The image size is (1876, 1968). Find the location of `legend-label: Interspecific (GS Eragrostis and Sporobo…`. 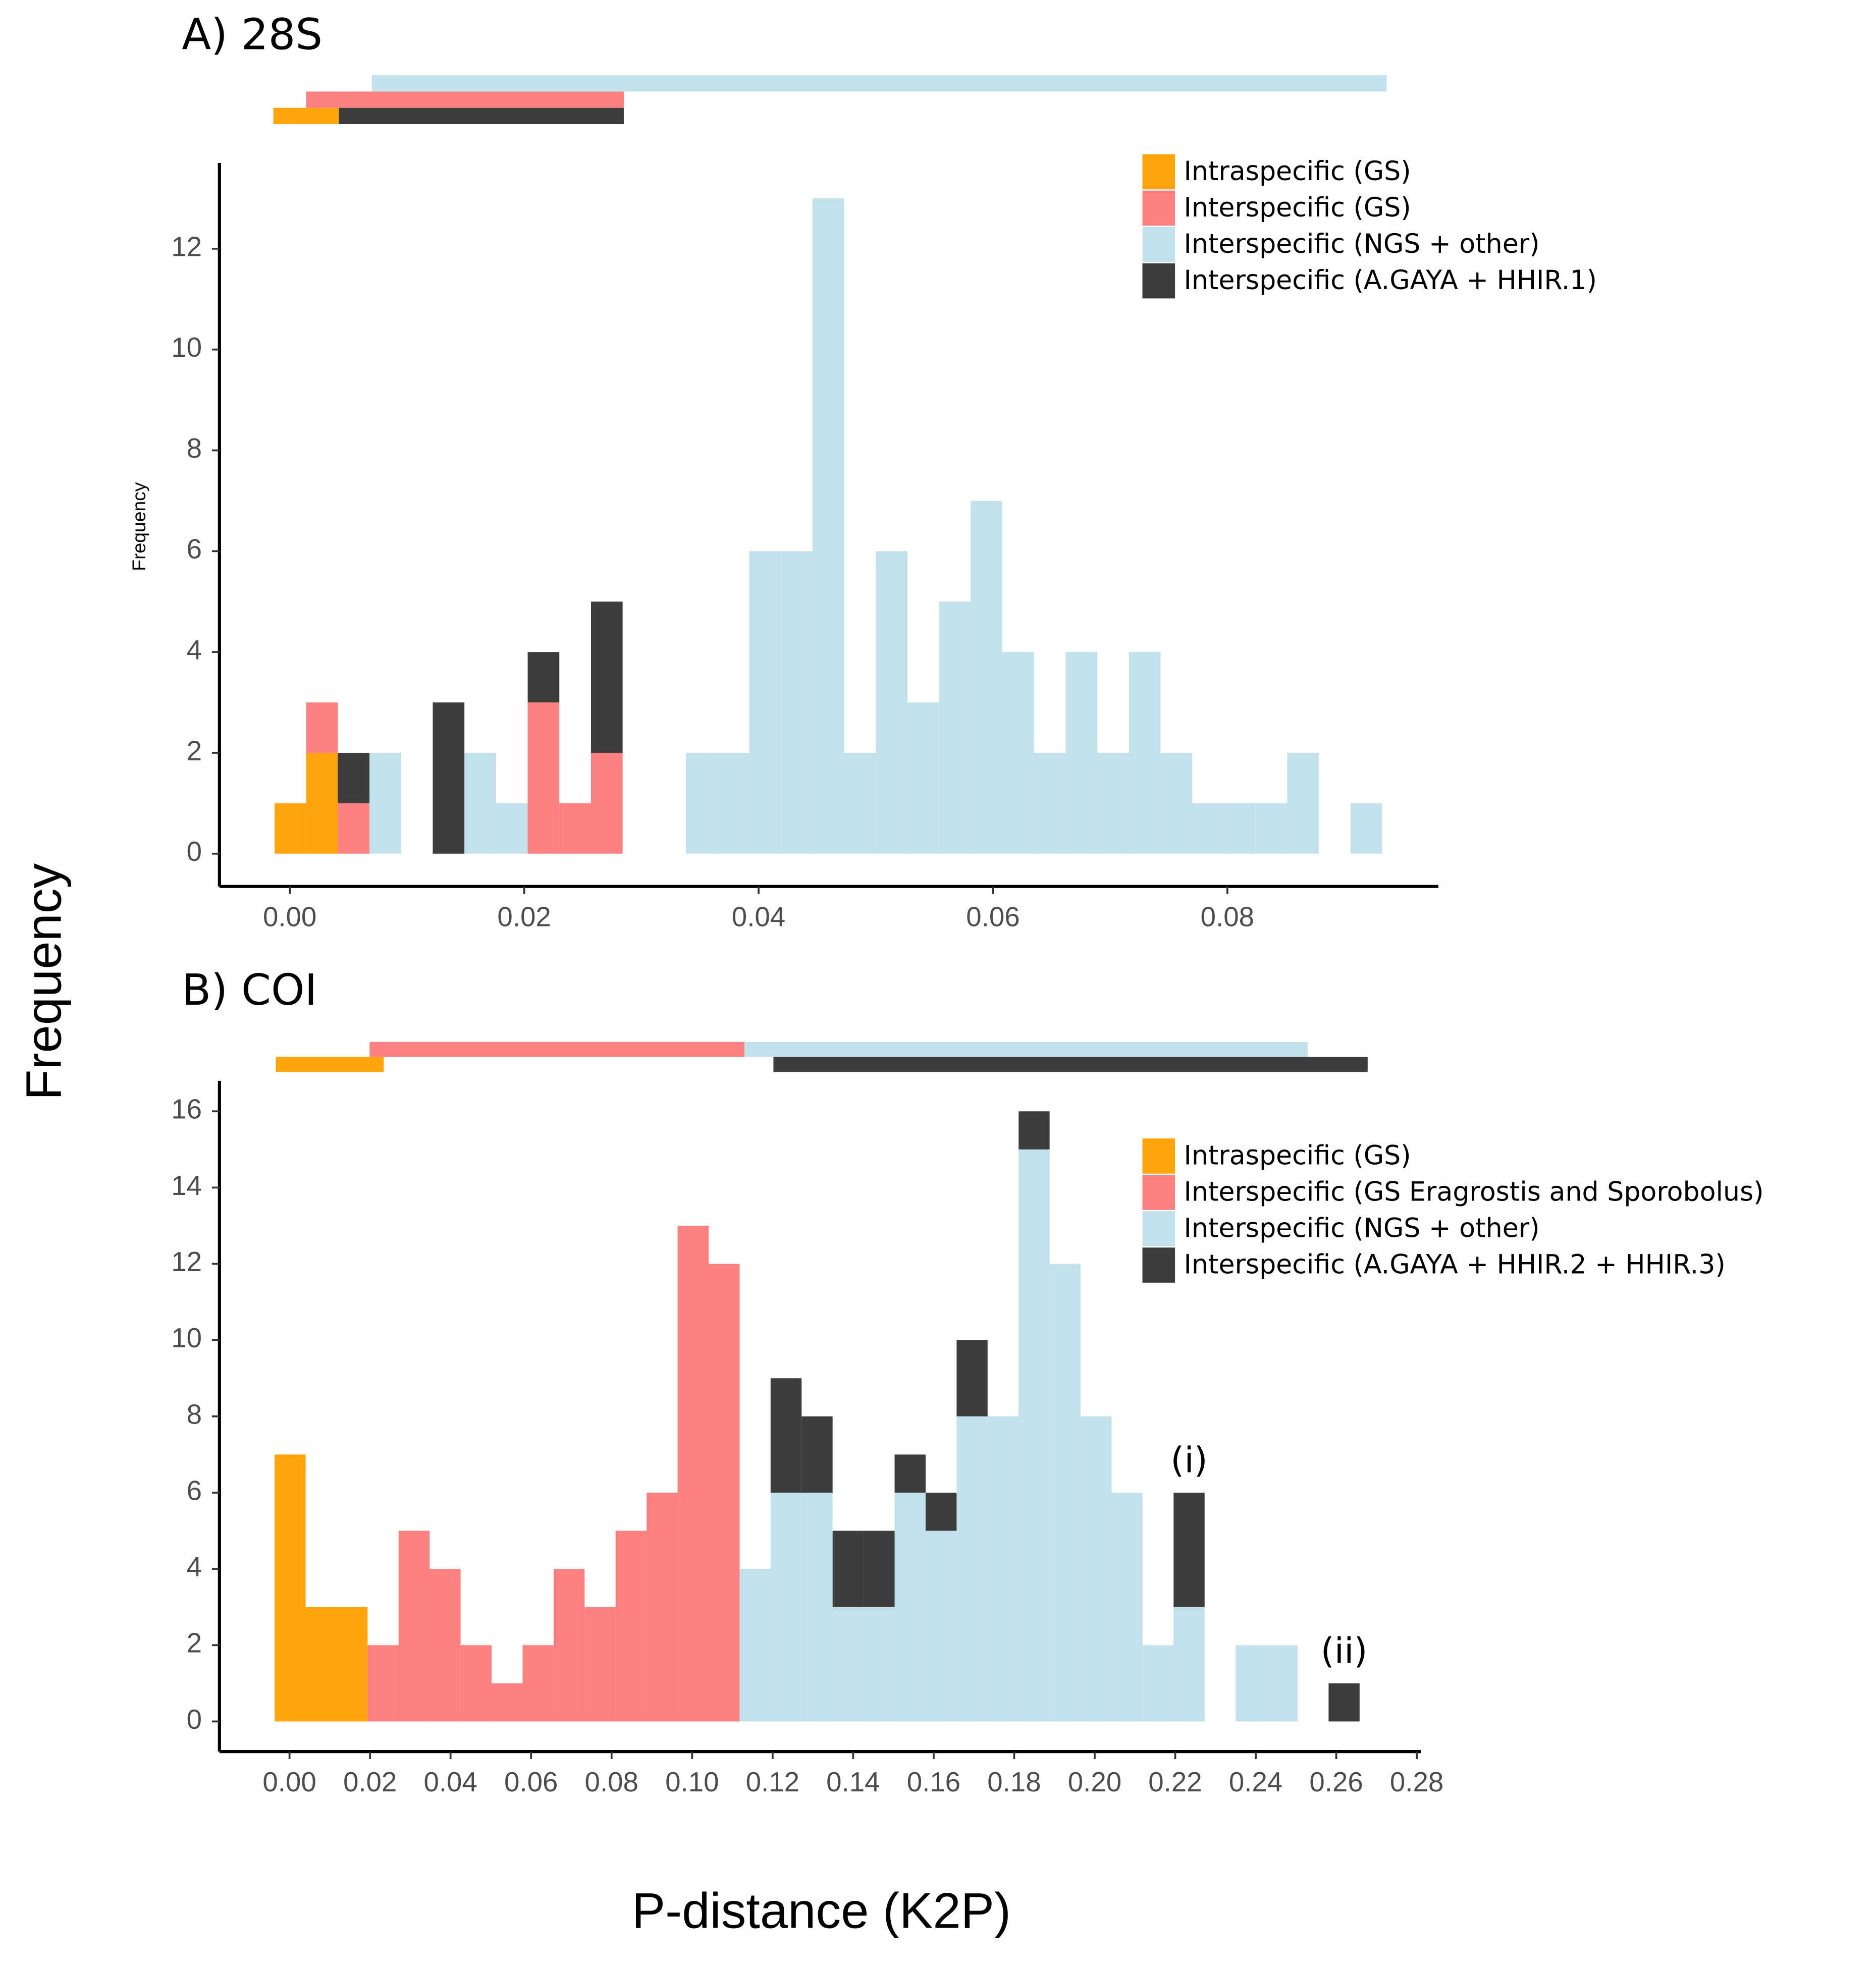

legend-label: Interspecific (GS Eragrostis and Sporobo… is located at coordinates (1473, 1192).